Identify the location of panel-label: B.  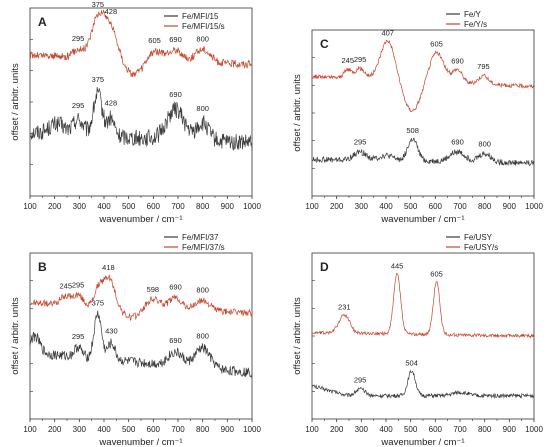
(42, 267).